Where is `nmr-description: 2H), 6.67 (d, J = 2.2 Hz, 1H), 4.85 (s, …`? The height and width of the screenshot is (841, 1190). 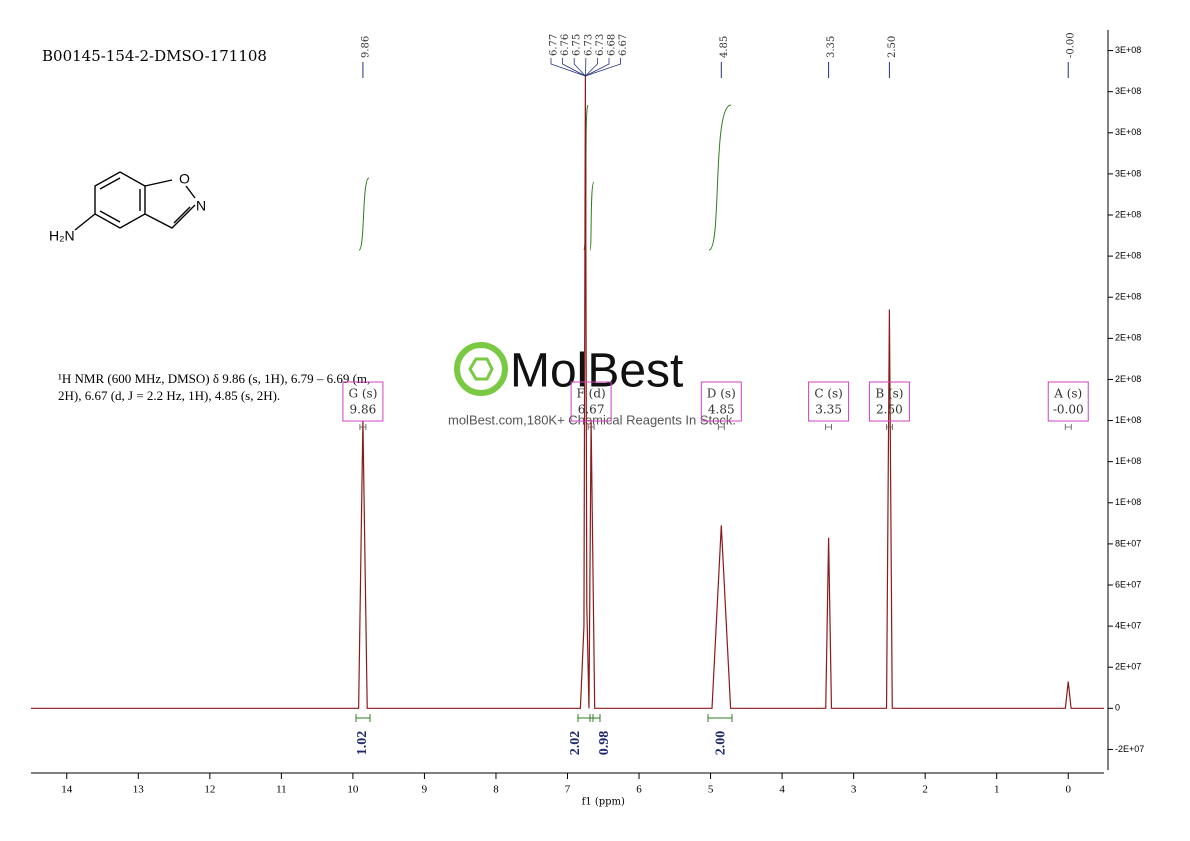
nmr-description: 2H), 6.67 (d, J = 2.2 Hz, 1H), 4.85 (s, … is located at coordinates (169, 395).